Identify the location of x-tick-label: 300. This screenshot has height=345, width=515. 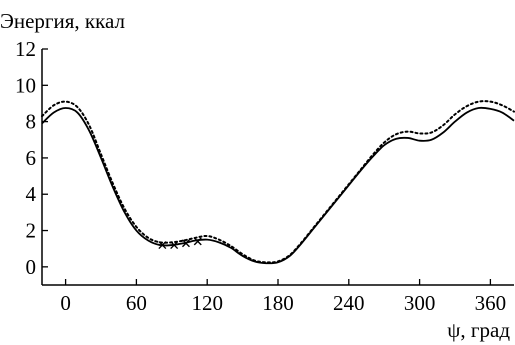
(420, 303).